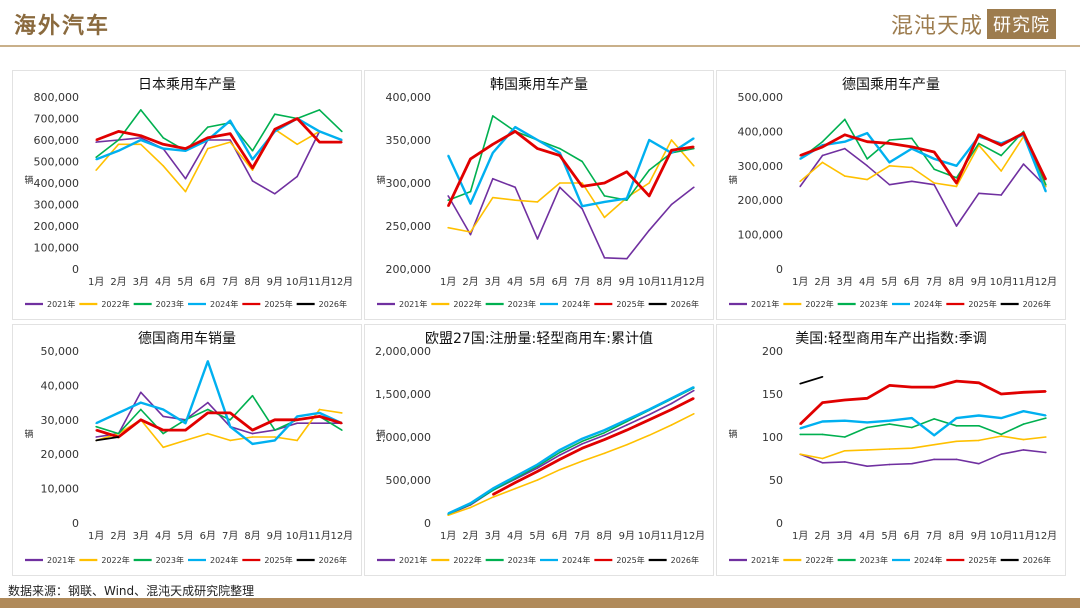 The image size is (1080, 608). What do you see at coordinates (75, 269) in the screenshot?
I see `y-tick-label: 0` at bounding box center [75, 269].